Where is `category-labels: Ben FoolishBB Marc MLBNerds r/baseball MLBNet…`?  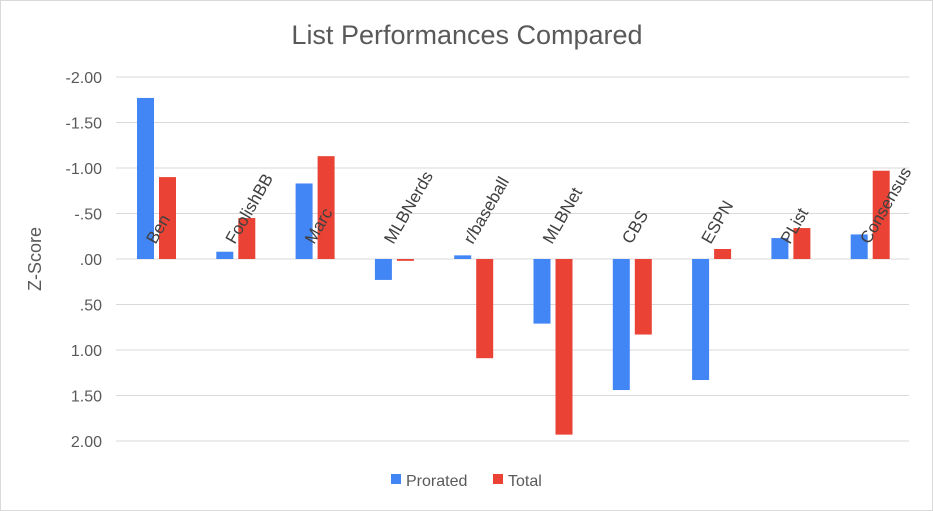 category-labels: Ben FoolishBB Marc MLBNerds r/baseball MLBNet… is located at coordinates (529, 205).